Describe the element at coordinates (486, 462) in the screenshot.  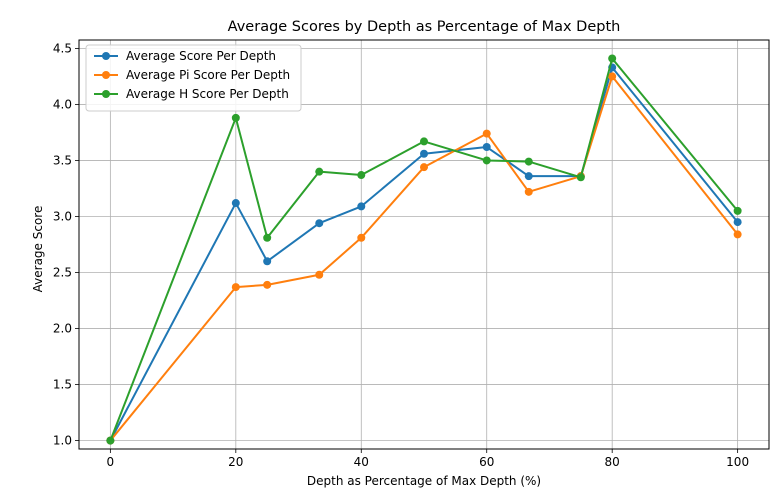
I see `x-tick-label: 60` at that location.